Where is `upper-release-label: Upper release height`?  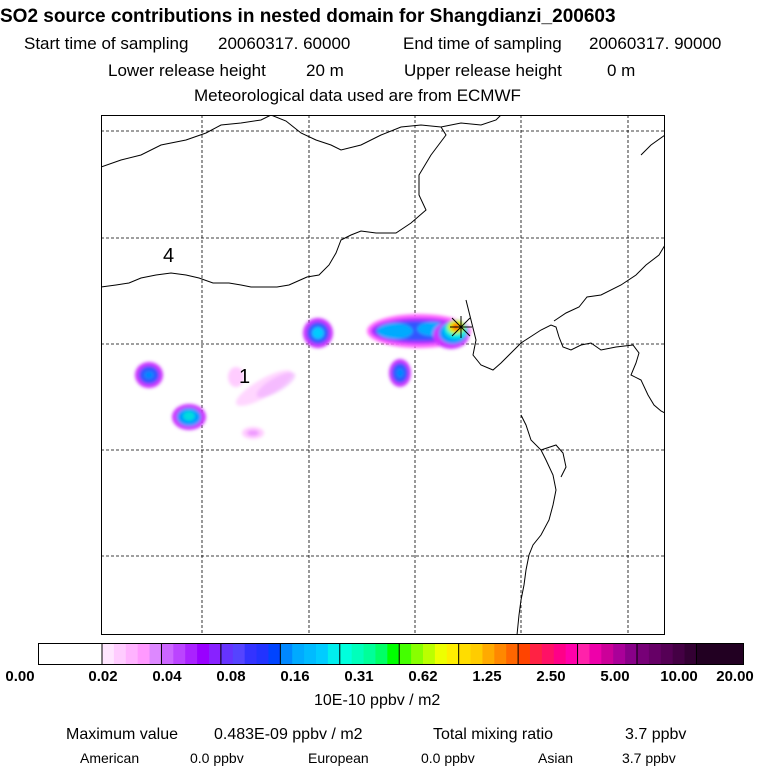 upper-release-label: Upper release height is located at coordinates (483, 70).